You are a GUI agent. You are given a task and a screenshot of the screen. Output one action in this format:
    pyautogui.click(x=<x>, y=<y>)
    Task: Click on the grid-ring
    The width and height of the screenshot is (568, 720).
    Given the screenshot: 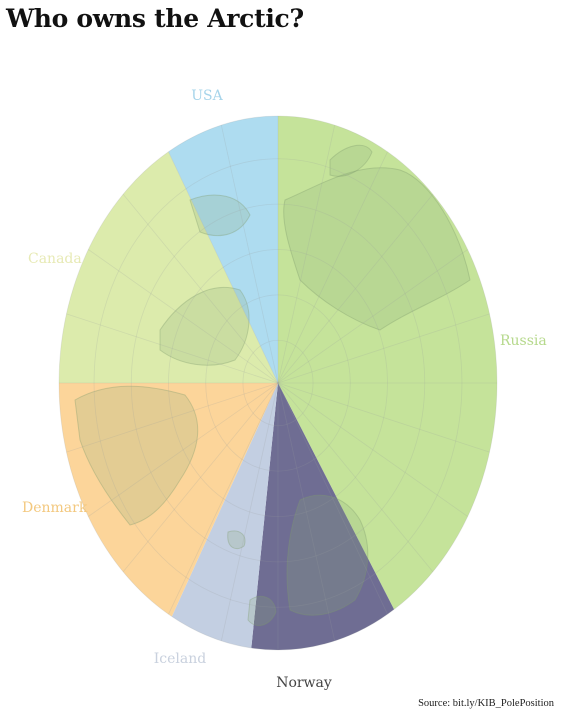 What is the action you would take?
    pyautogui.click(x=278, y=383)
    